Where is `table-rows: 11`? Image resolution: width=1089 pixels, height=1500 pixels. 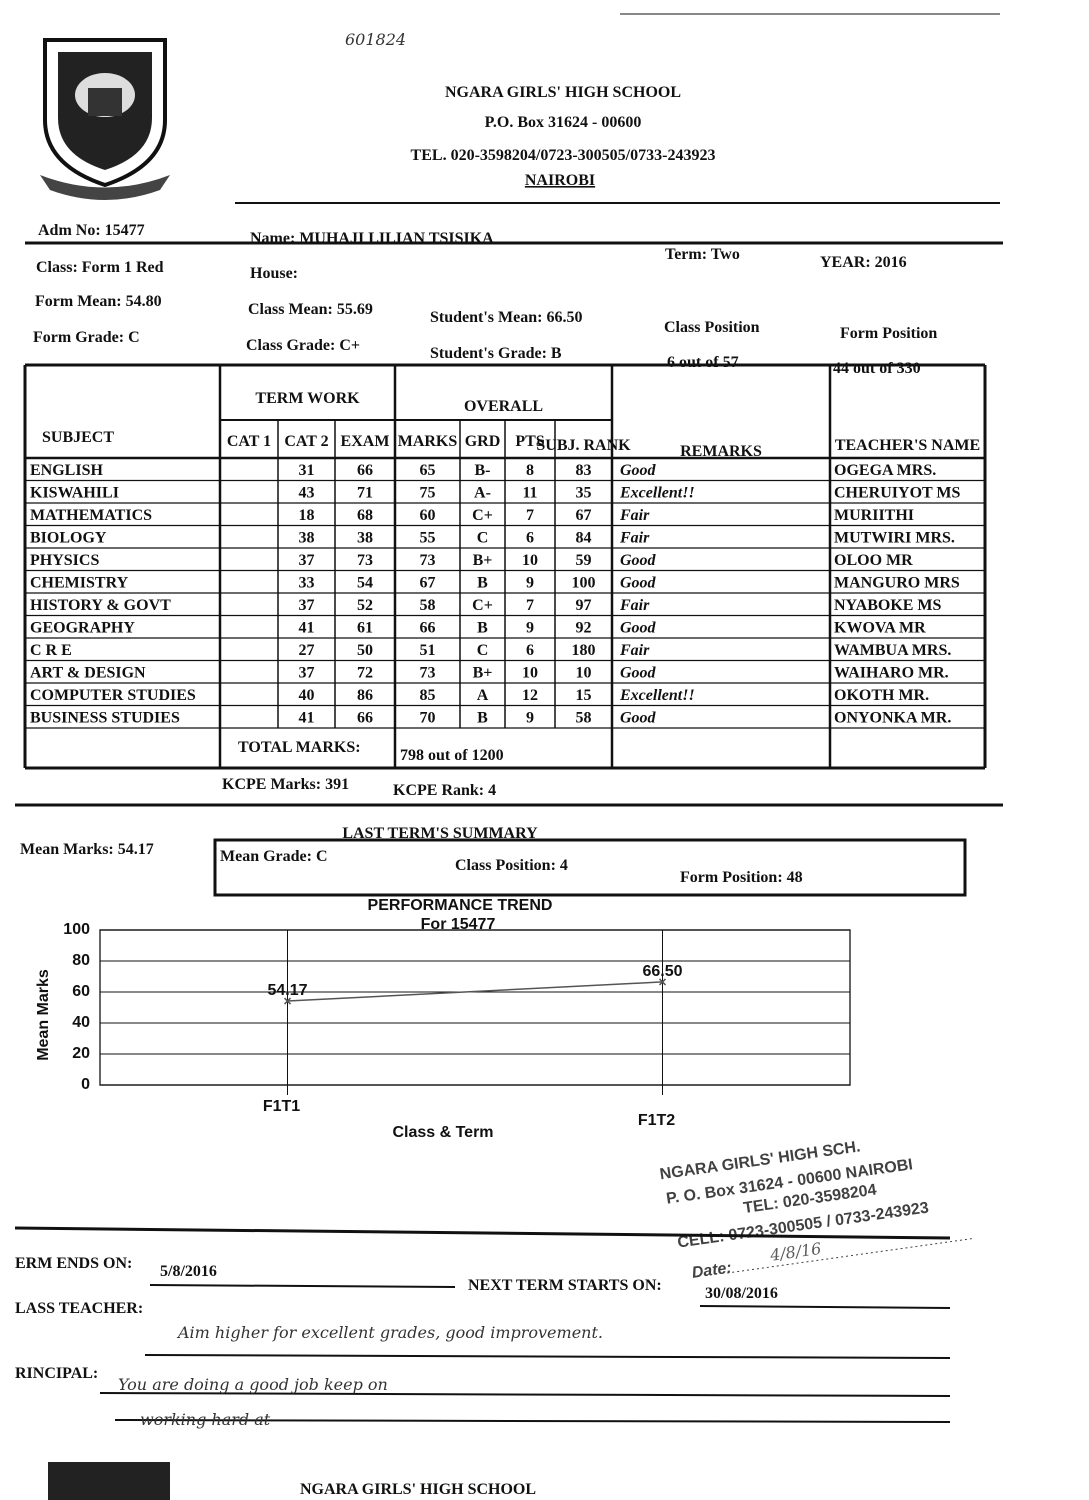 table-rows: 11 is located at coordinates (529, 493).